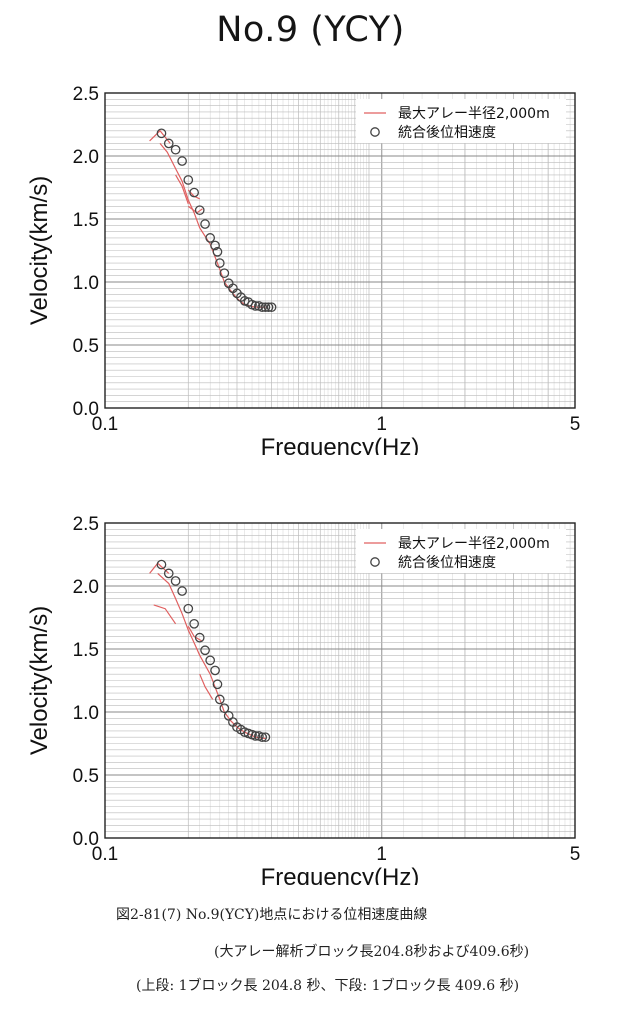 Image resolution: width=621 pixels, height=1019 pixels. Describe the element at coordinates (328, 986) in the screenshot. I see `figure-caption-note: (上段: 1ブロック長 204.8 秒、下段: 1ブロック長 409.6 秒)` at that location.